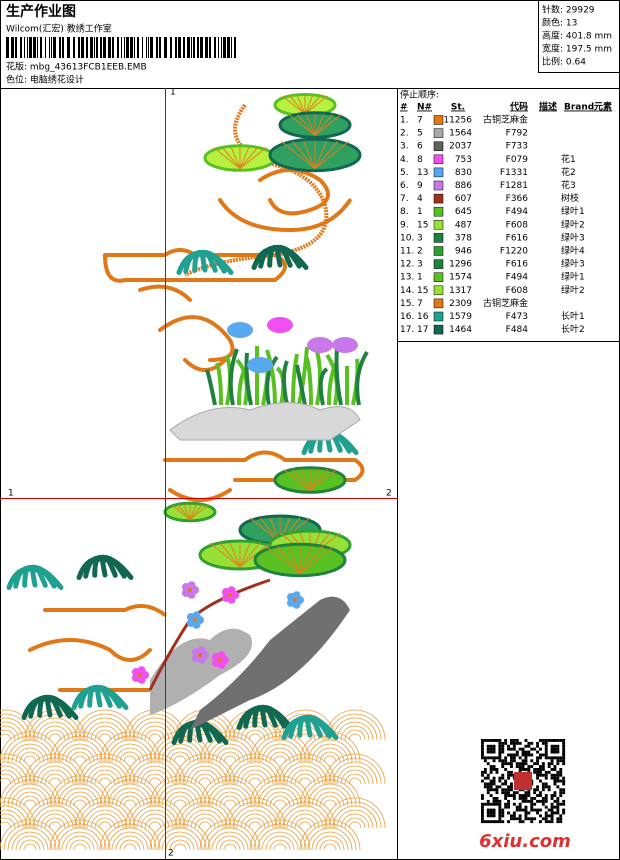  I want to click on cloud, so click(264, 476).